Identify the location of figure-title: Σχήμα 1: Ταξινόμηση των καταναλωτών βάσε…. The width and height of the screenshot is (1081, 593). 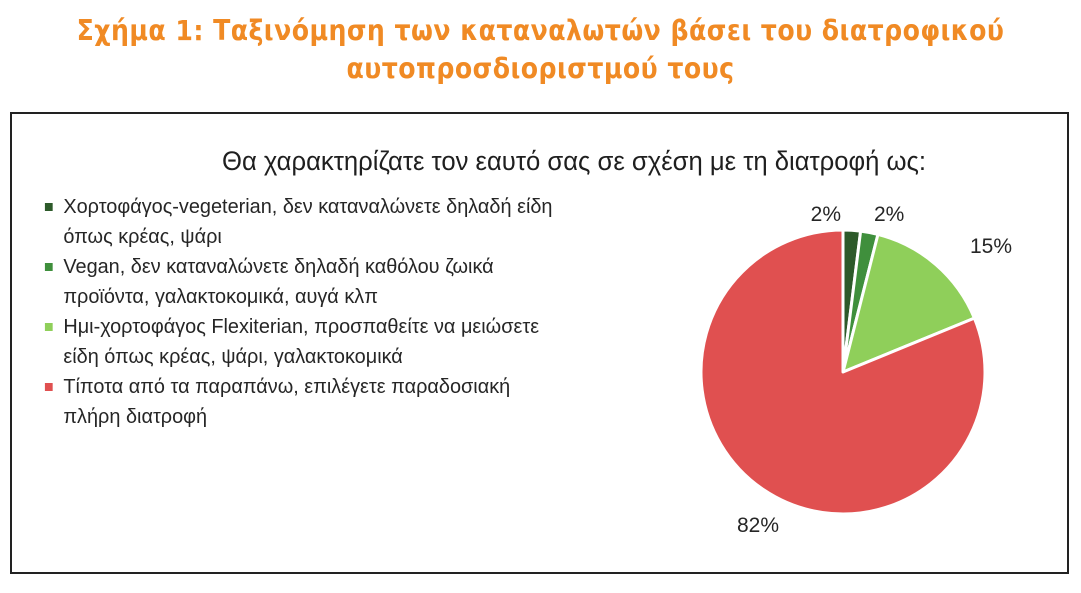
(540, 50).